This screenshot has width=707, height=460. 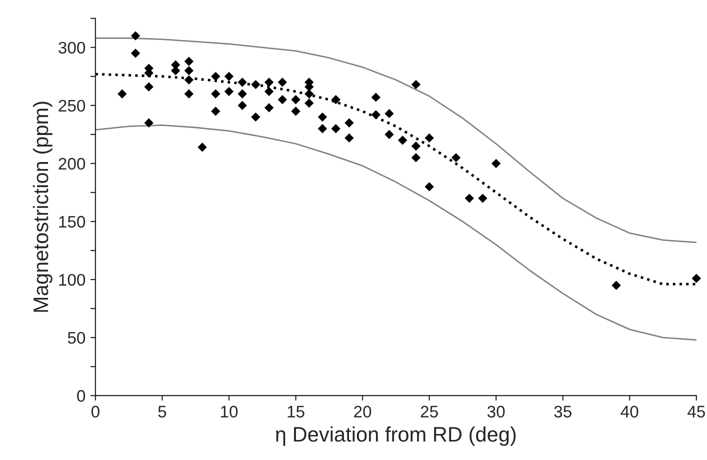 What do you see at coordinates (229, 412) in the screenshot?
I see `x-tick-label: 10` at bounding box center [229, 412].